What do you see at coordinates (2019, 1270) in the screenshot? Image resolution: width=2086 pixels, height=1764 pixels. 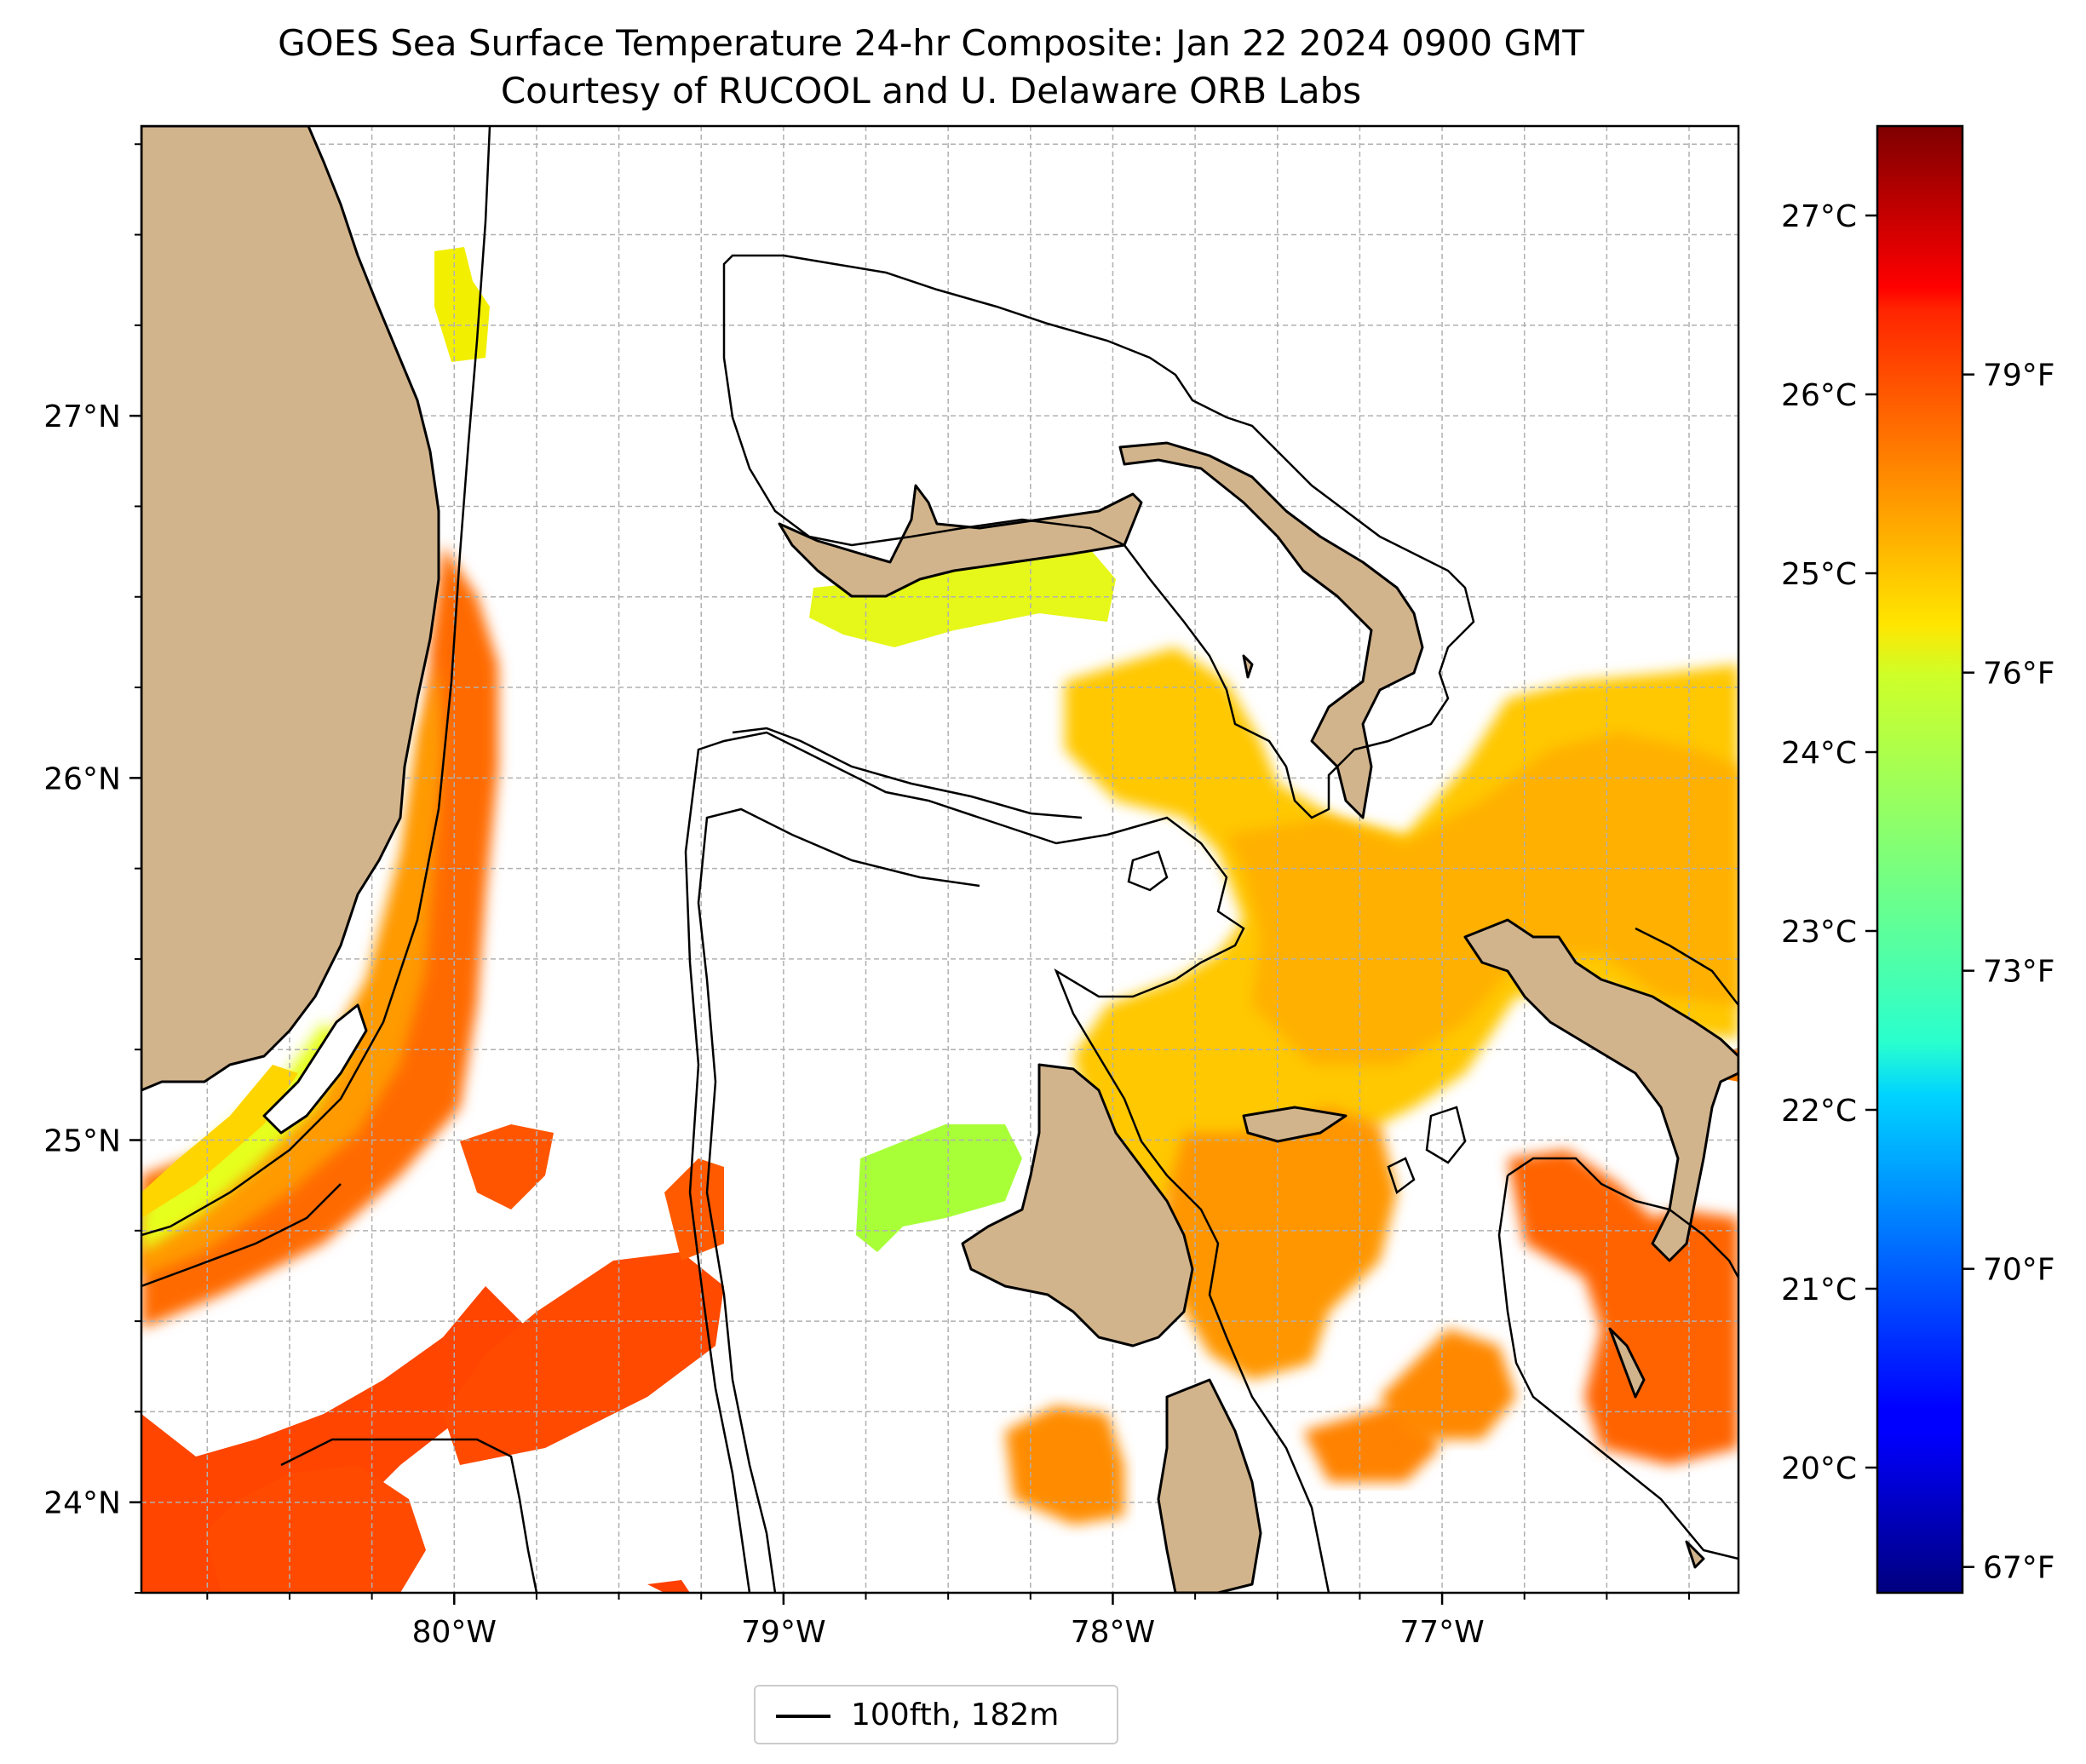 I see `fahrenheit-tick-label: 70°F` at bounding box center [2019, 1270].